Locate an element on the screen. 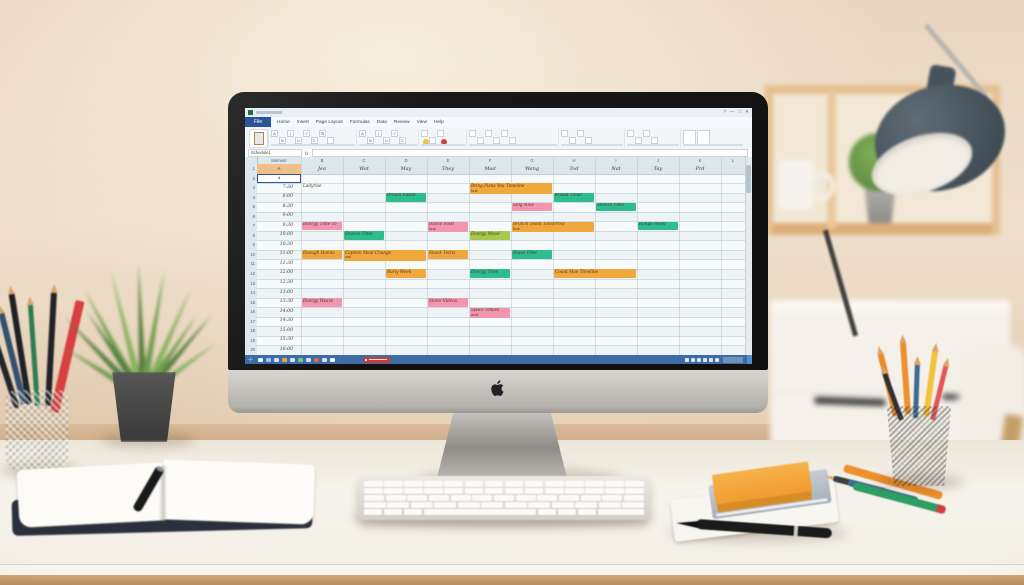  time-cell-12:30: 12:30 is located at coordinates (286, 283).